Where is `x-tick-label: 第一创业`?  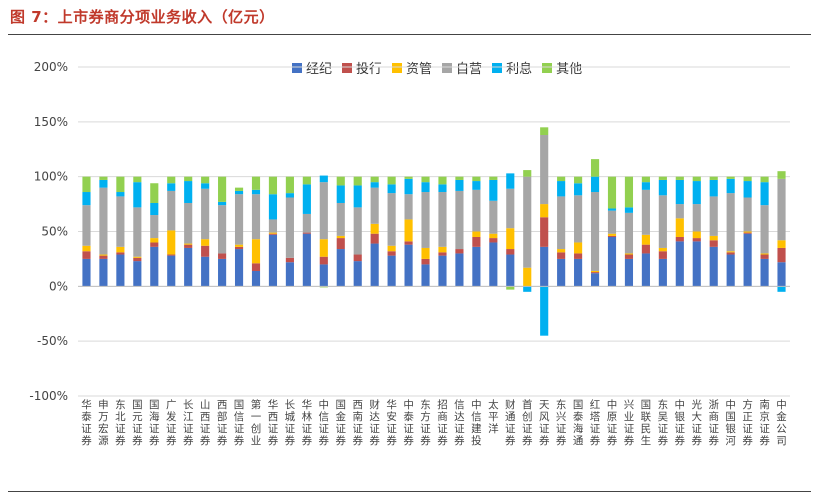 x-tick-label: 第一创业 is located at coordinates (256, 422).